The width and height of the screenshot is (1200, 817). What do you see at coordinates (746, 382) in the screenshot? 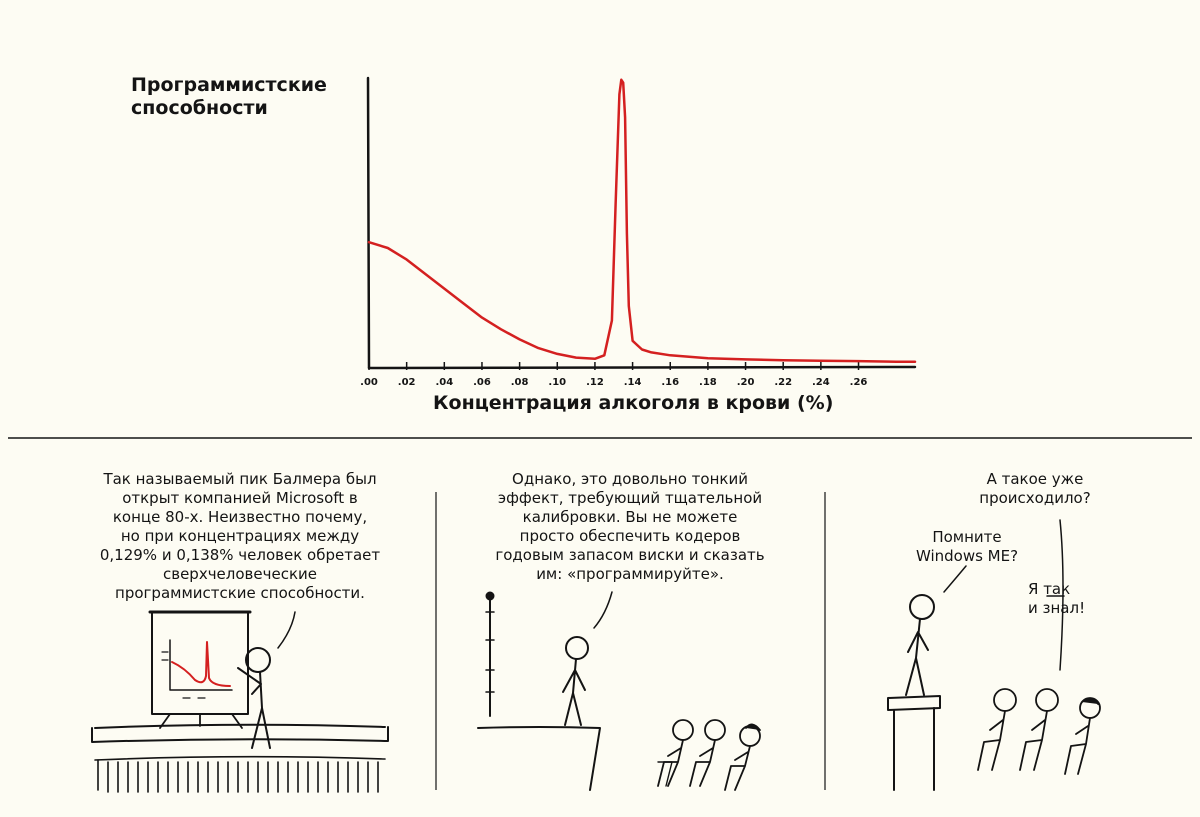
I see `x-tick-label: .20` at bounding box center [746, 382].